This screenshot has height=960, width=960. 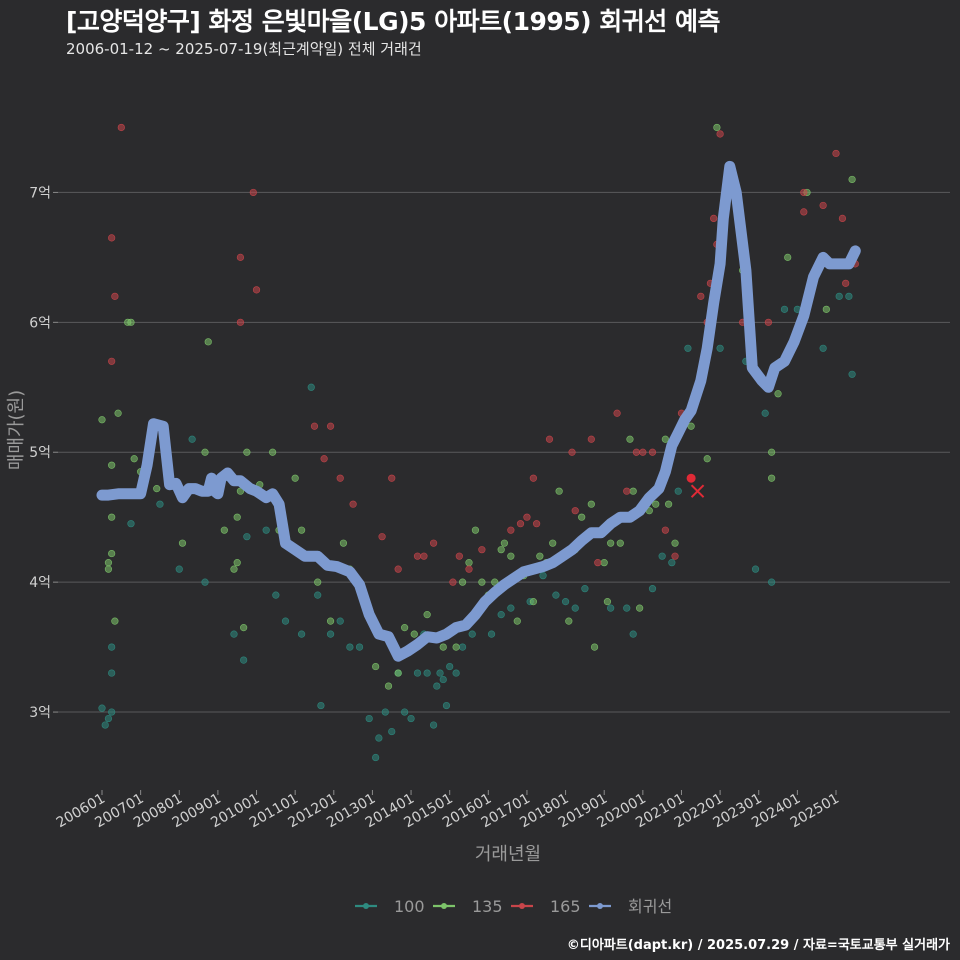 What do you see at coordinates (16, 430) in the screenshot?
I see `y-axis-title: 매매가(원)` at bounding box center [16, 430].